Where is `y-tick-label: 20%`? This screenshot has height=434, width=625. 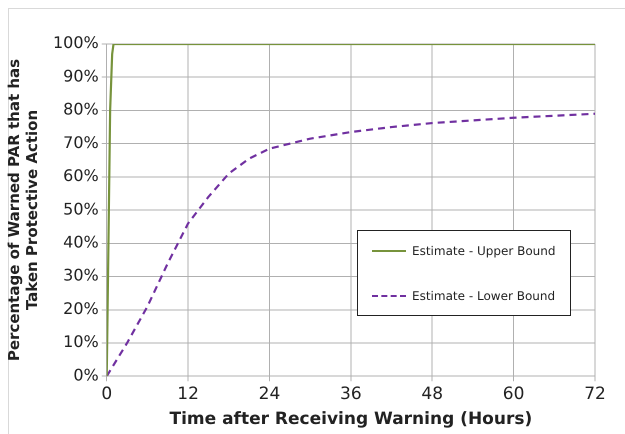 y-tick-label: 20% is located at coordinates (81, 308).